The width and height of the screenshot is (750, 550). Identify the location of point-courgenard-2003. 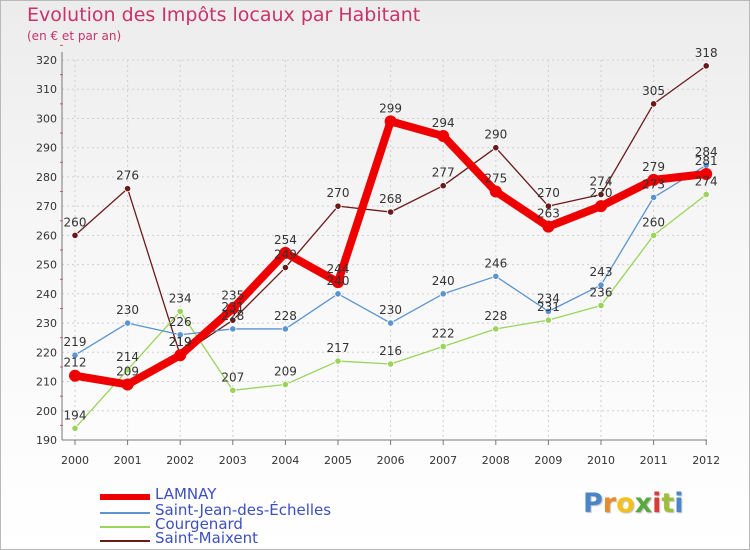
(233, 390).